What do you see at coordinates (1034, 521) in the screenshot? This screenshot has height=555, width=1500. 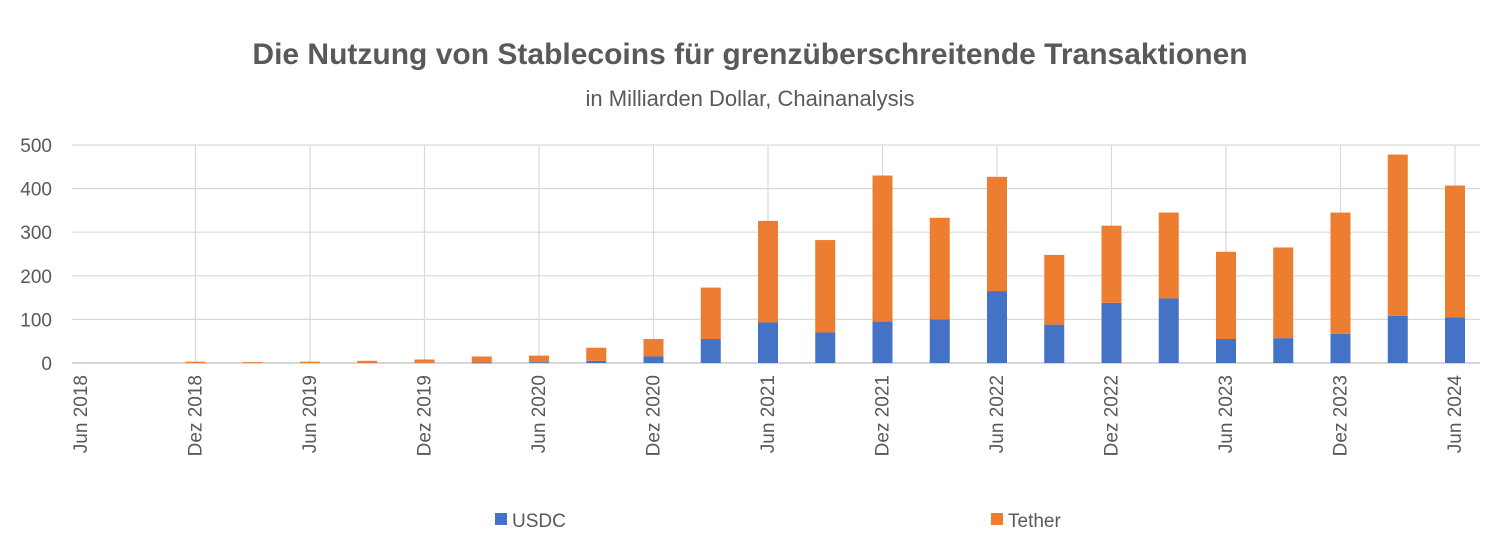 I see `legend-label-tether: Tether` at bounding box center [1034, 521].